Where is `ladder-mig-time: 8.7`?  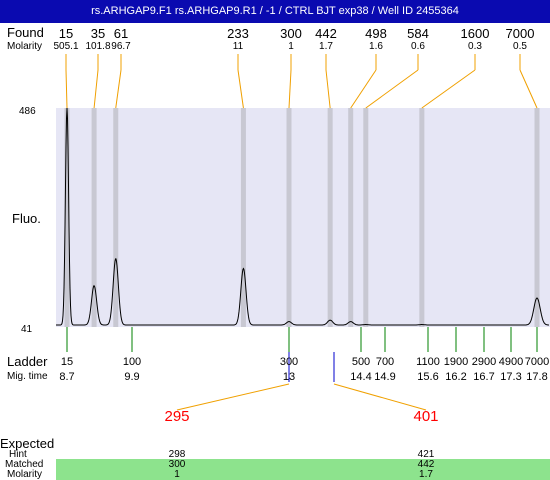 ladder-mig-time: 8.7 is located at coordinates (67, 377).